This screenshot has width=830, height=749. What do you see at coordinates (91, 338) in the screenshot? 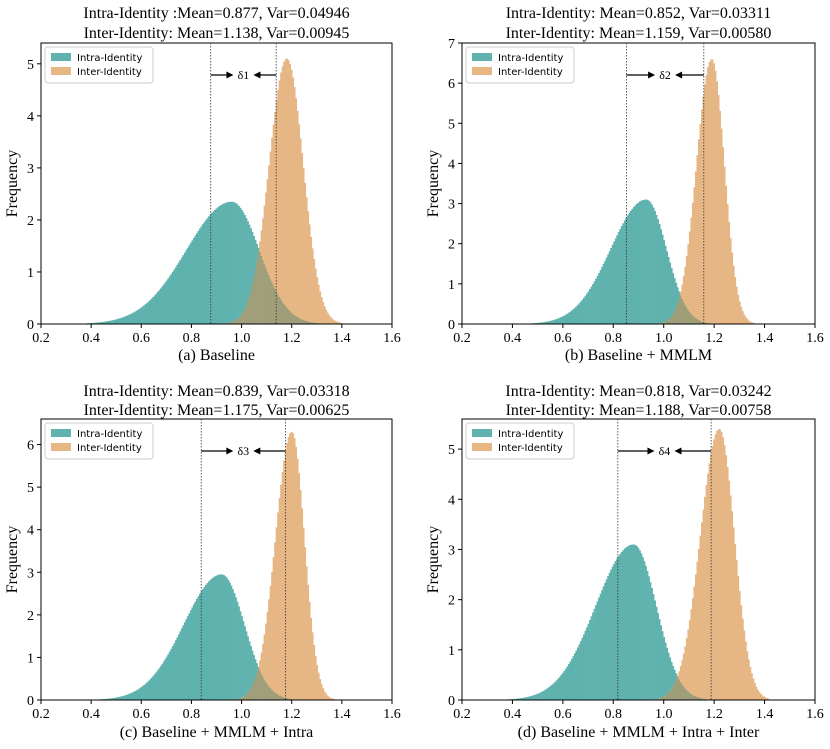
I see `x-tick-label: 0.4` at bounding box center [91, 338].